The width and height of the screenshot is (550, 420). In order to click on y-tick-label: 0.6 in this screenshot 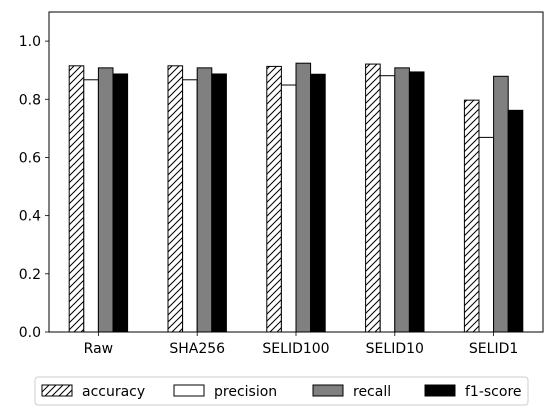, I will do `click(30, 158)`.